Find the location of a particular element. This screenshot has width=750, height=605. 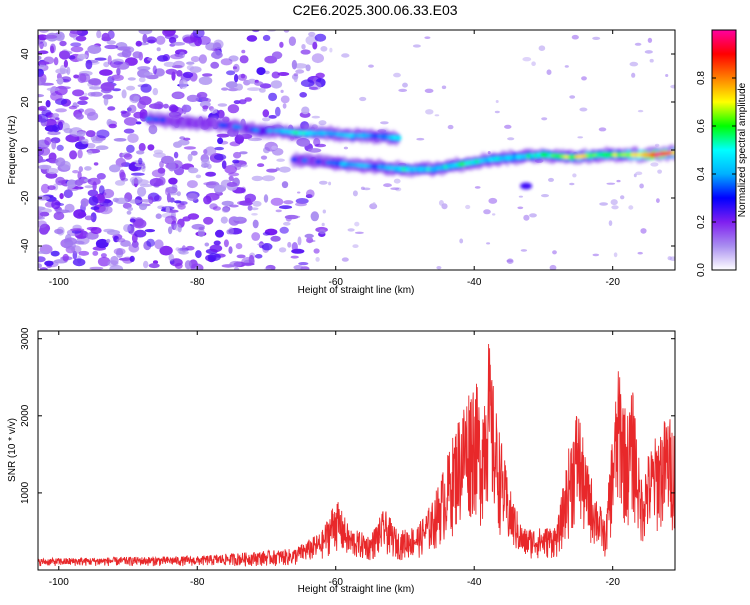

x-tick-label: -60 is located at coordinates (336, 582).